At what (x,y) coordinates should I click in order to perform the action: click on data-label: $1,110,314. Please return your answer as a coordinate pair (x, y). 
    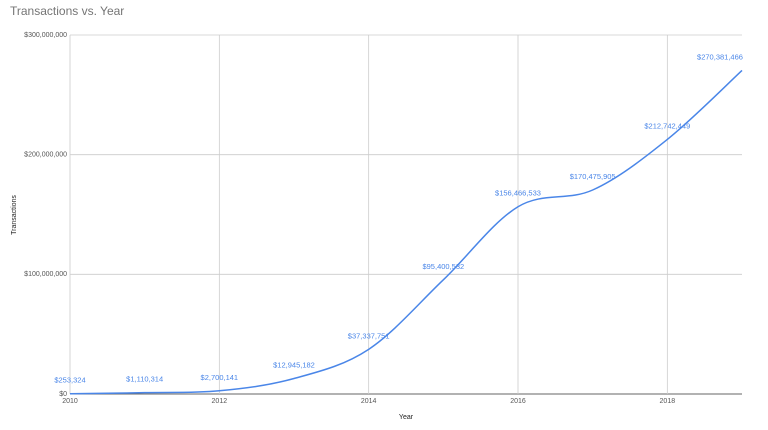
    Looking at the image, I should click on (144, 379).